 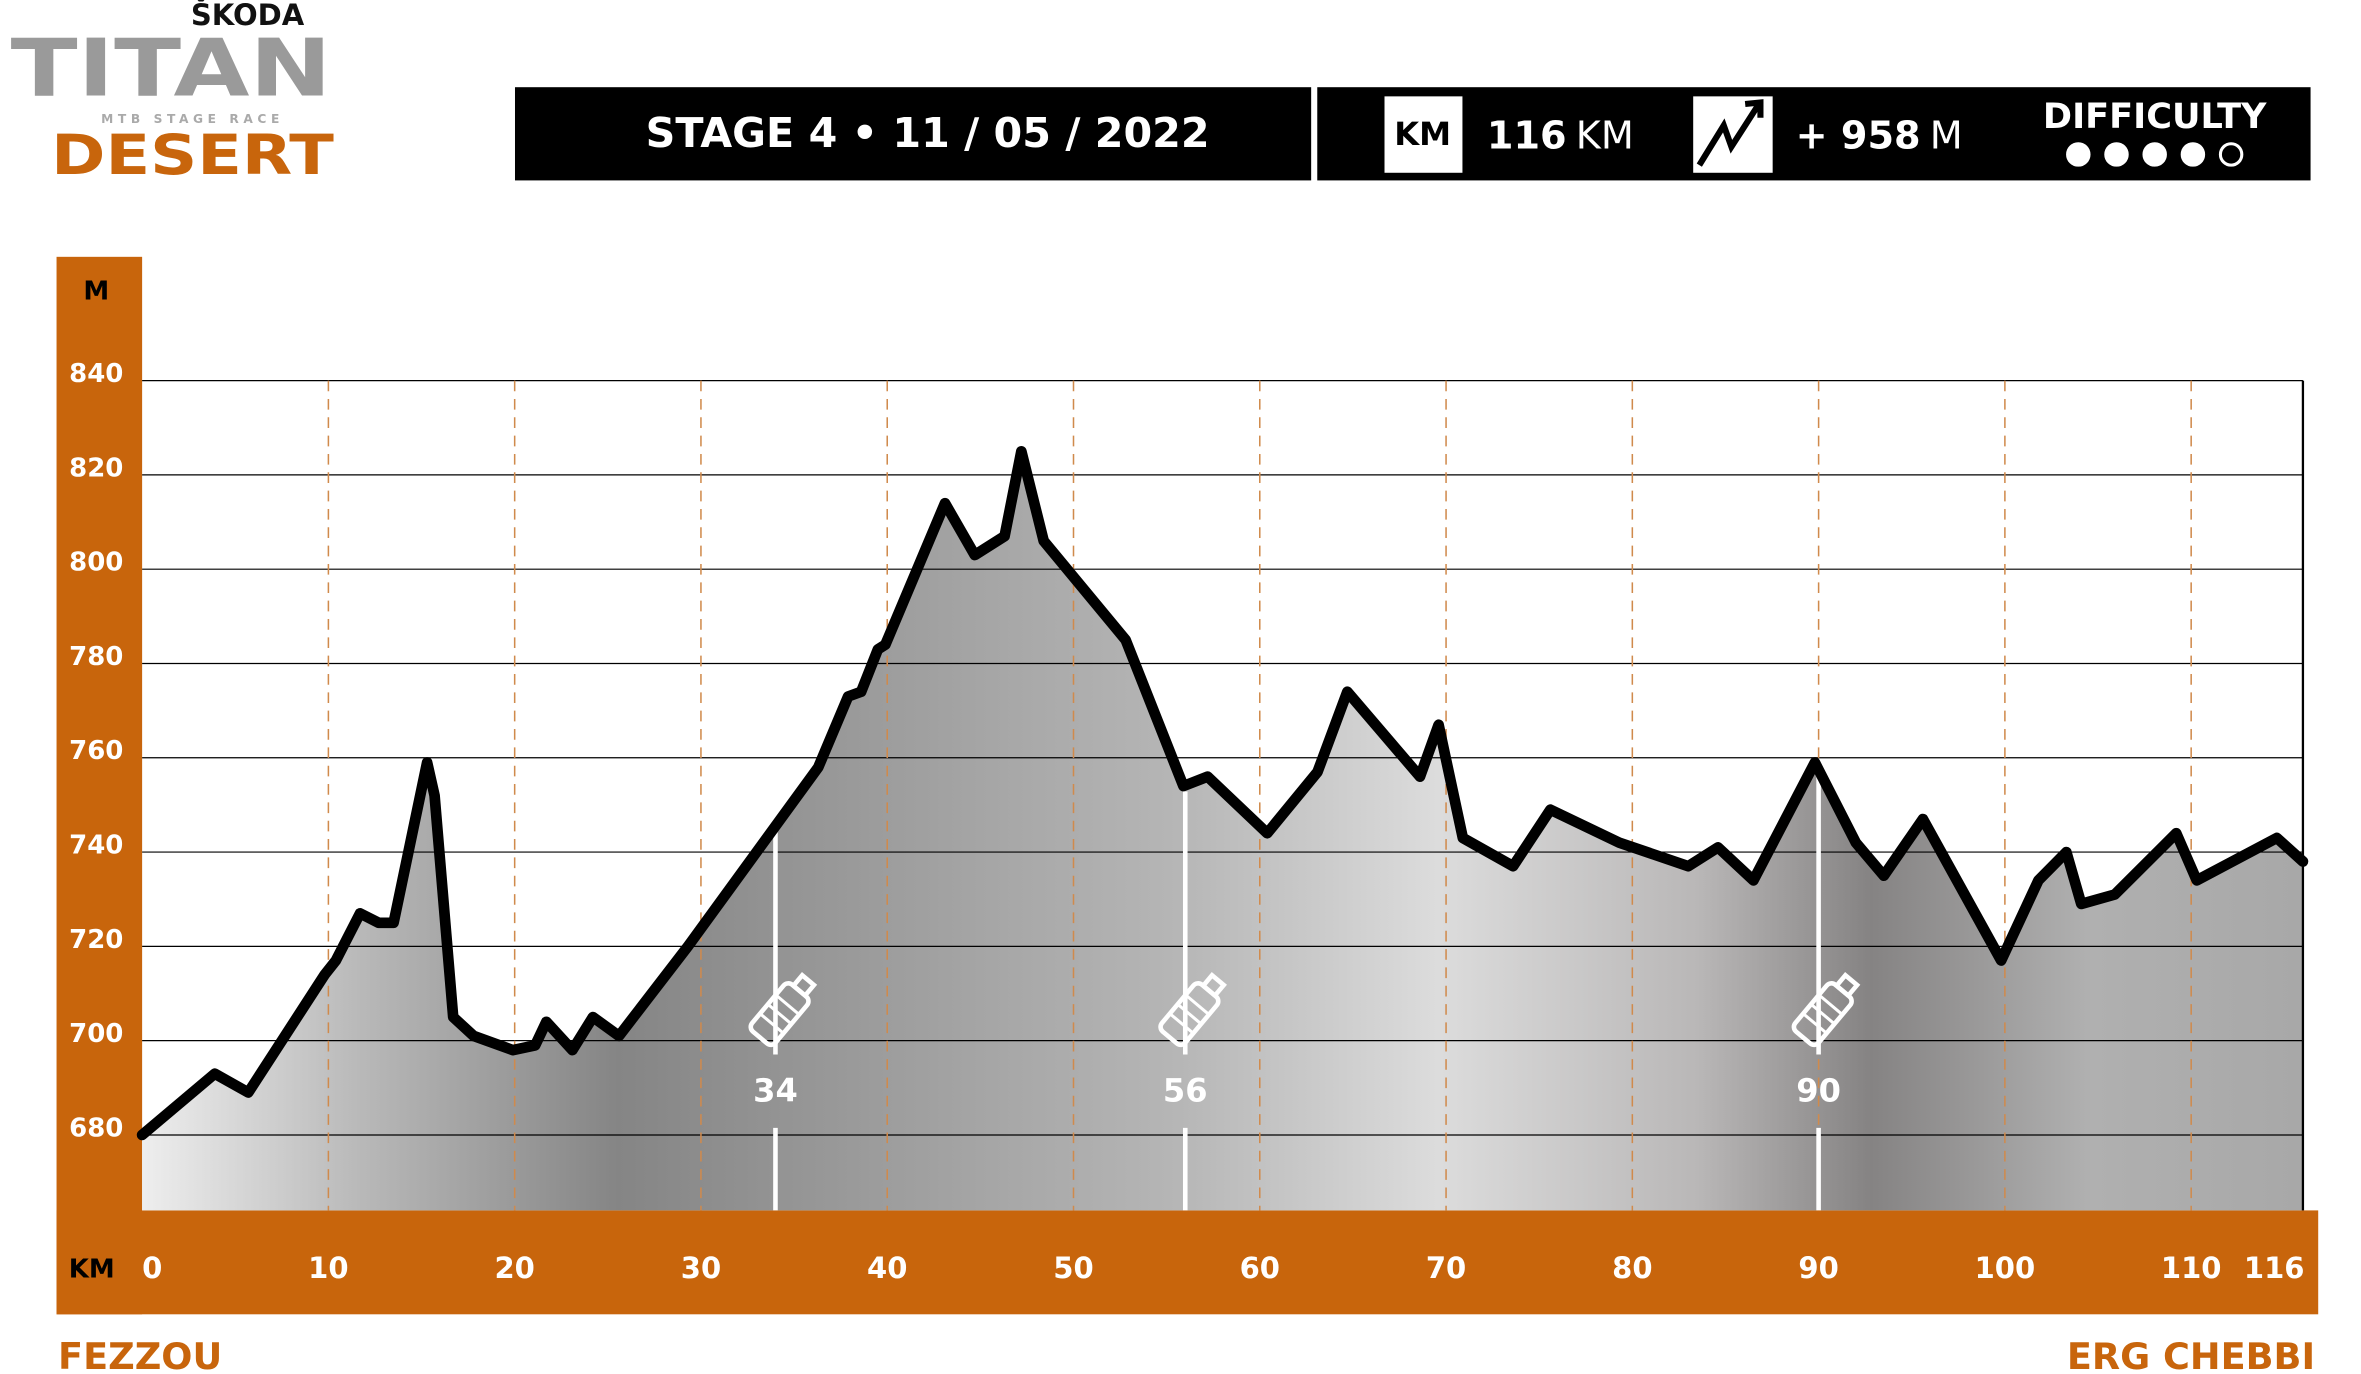 I want to click on y-tick-label: 840, so click(x=96, y=374).